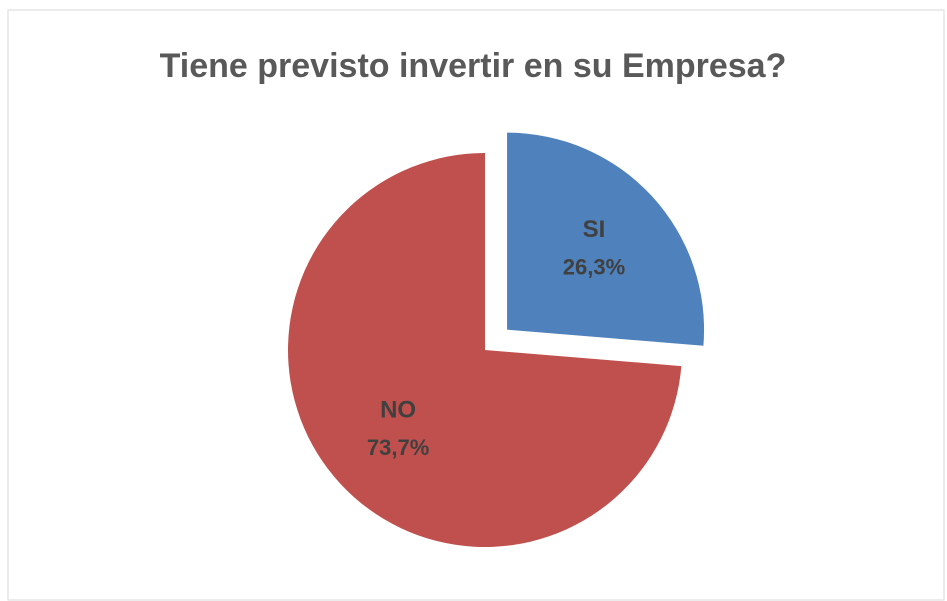  I want to click on pie-slice, so click(606, 239).